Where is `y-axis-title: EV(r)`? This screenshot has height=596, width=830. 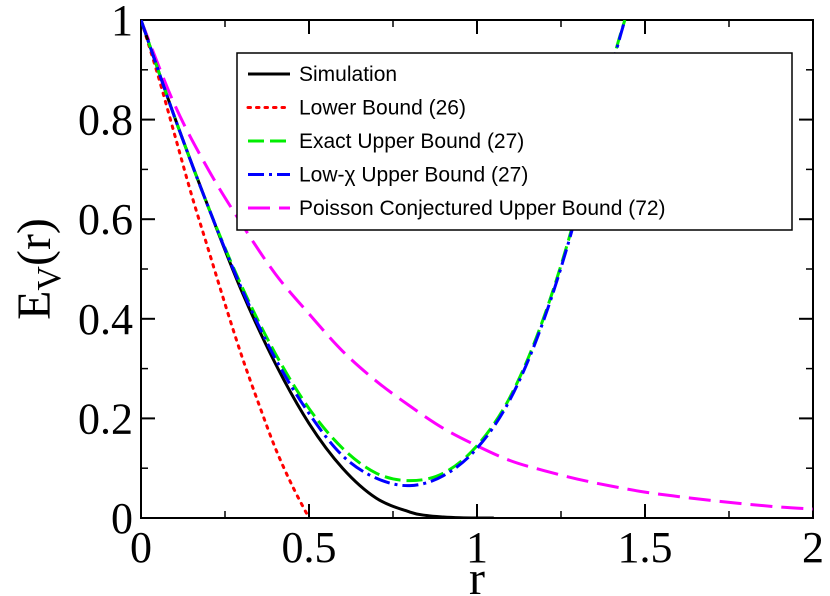
y-axis-title: EV(r) is located at coordinates (38, 269).